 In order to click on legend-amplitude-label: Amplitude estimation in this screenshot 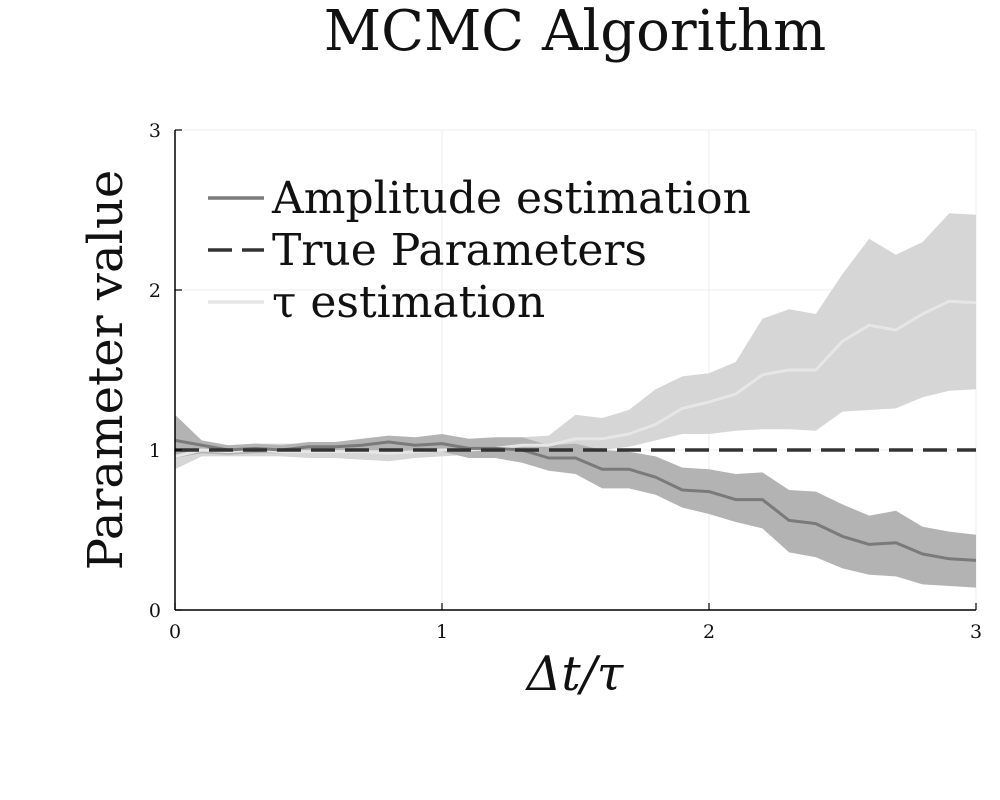, I will do `click(511, 198)`.